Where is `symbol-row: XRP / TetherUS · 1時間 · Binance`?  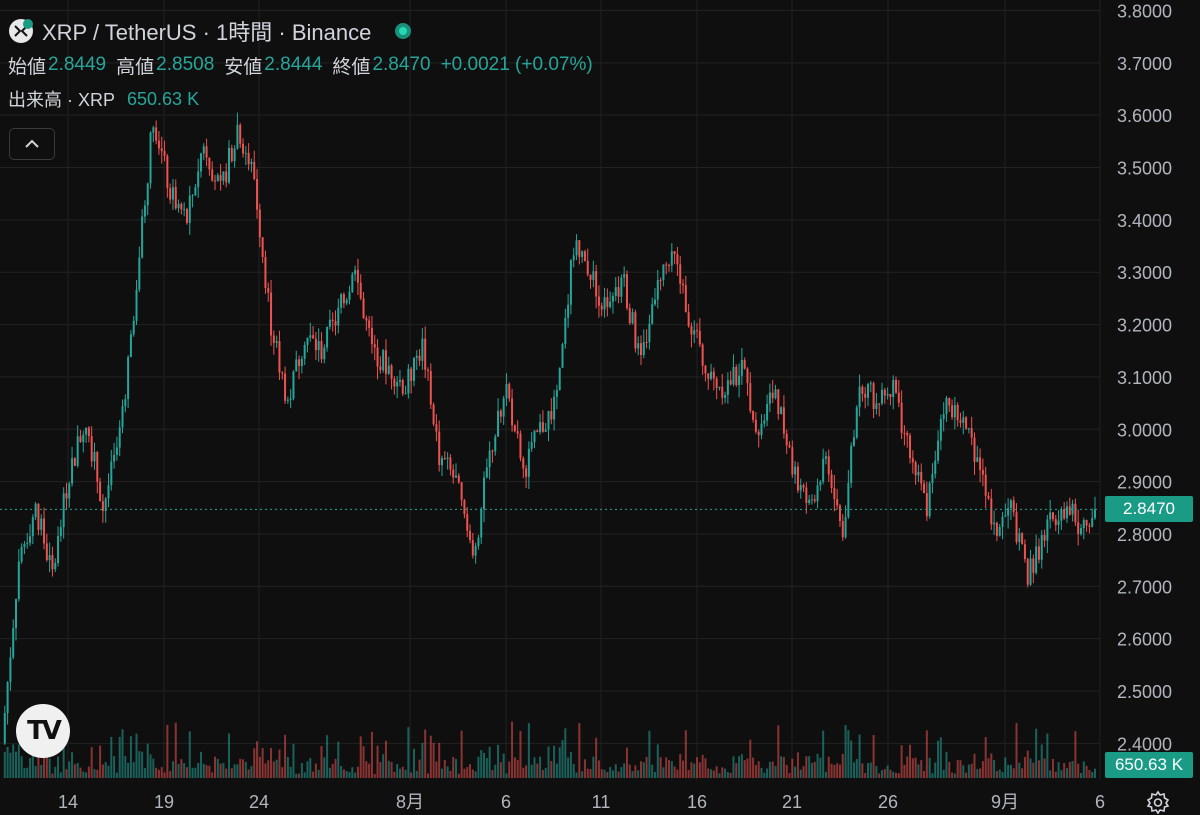
symbol-row: XRP / TetherUS · 1時間 · Binance is located at coordinates (305, 31).